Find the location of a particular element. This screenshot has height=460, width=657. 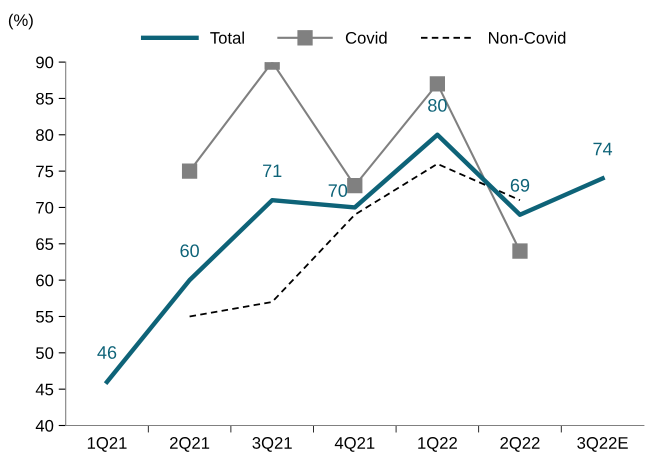

x-tick-label: 1Q21 is located at coordinates (107, 444).